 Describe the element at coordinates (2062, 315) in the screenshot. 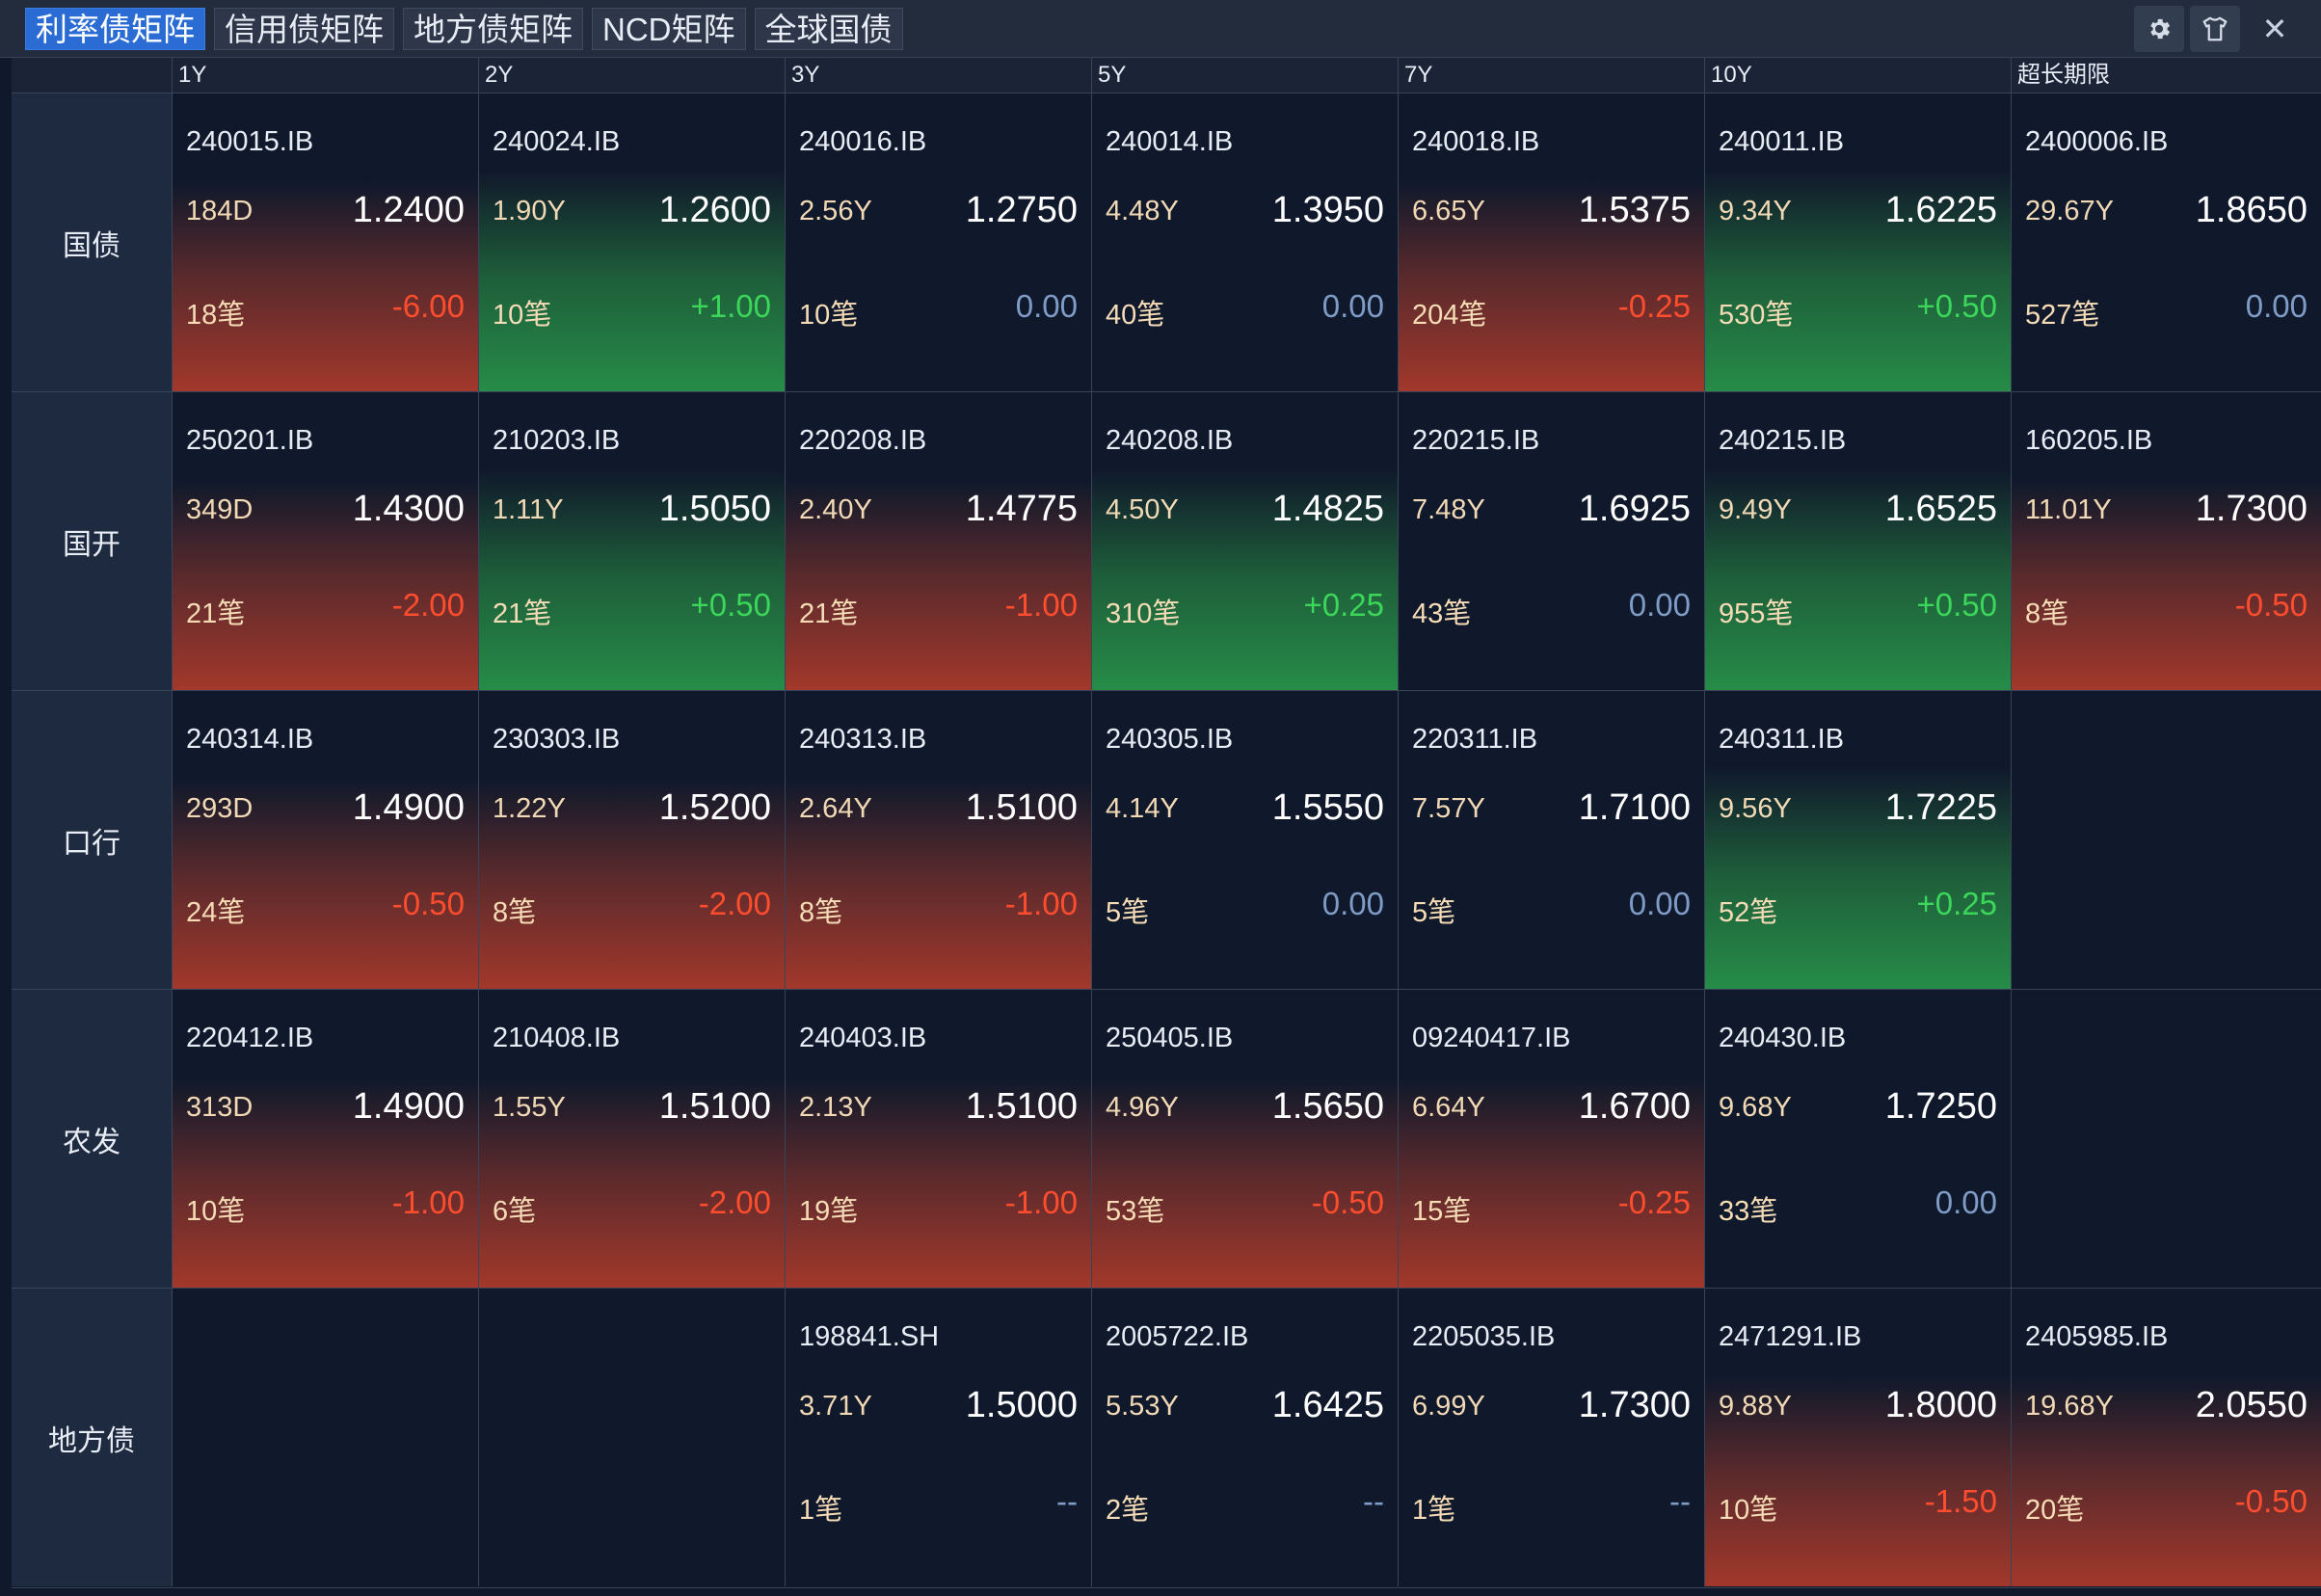

I see `trade-count: 527笔` at that location.